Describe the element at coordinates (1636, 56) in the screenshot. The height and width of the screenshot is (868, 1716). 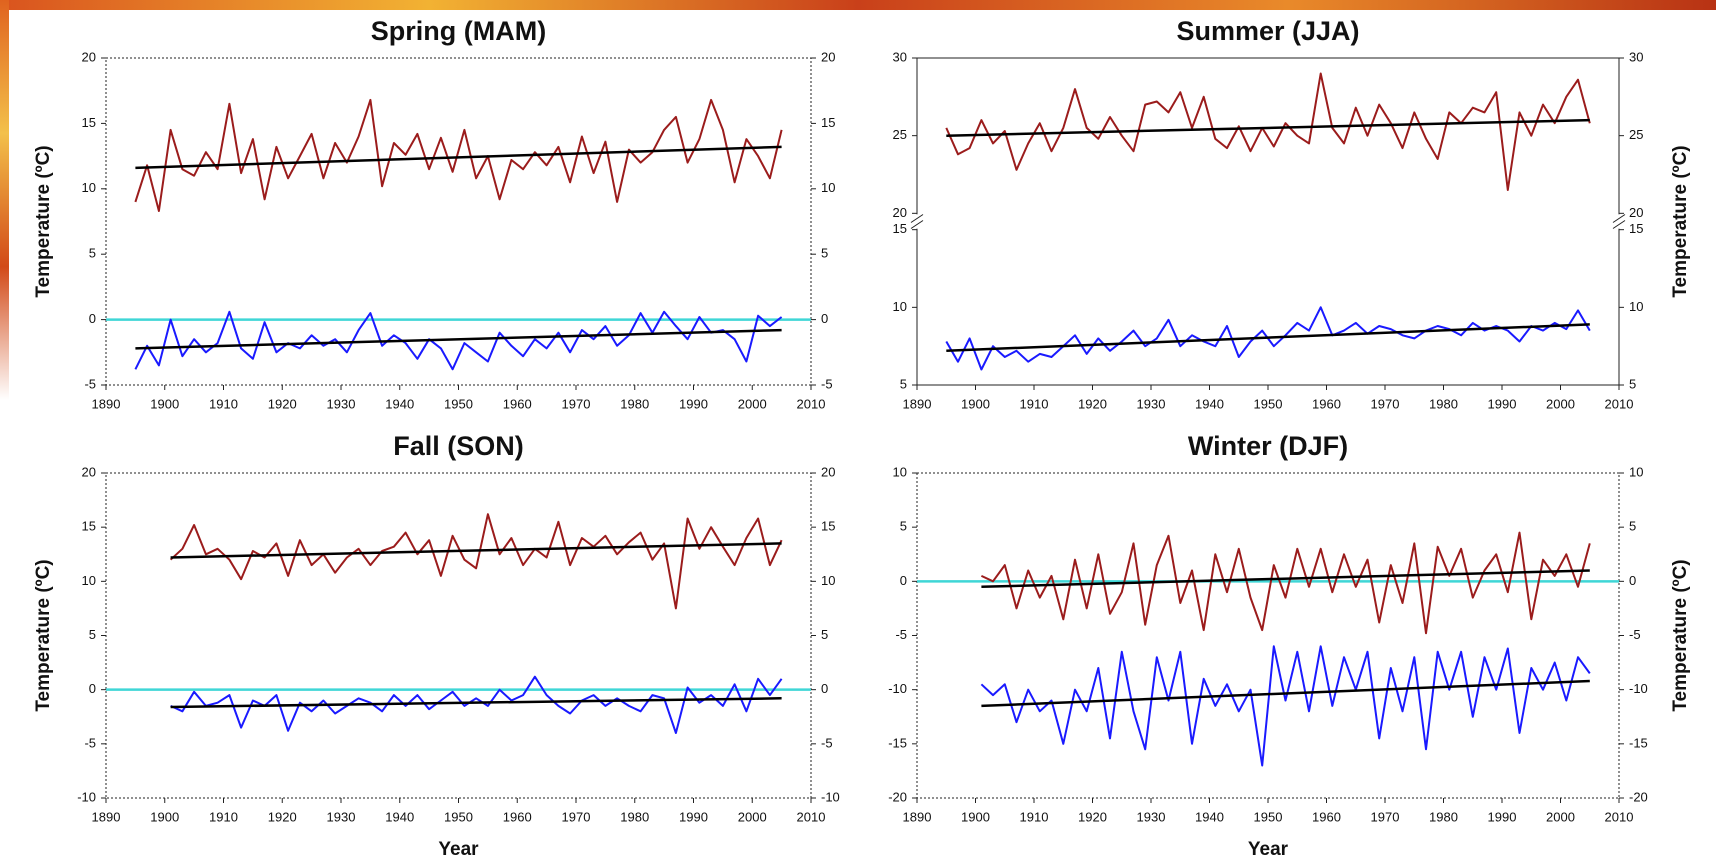
I see `y-tick-label: 30` at that location.